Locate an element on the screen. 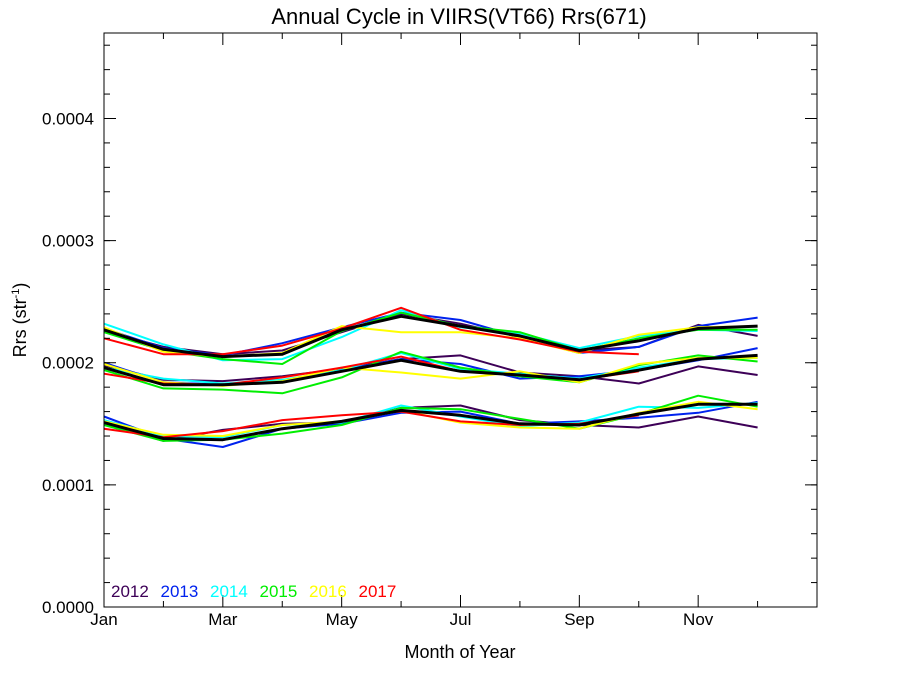 The width and height of the screenshot is (900, 675). y-tick-label: 0.0004 is located at coordinates (68, 118).